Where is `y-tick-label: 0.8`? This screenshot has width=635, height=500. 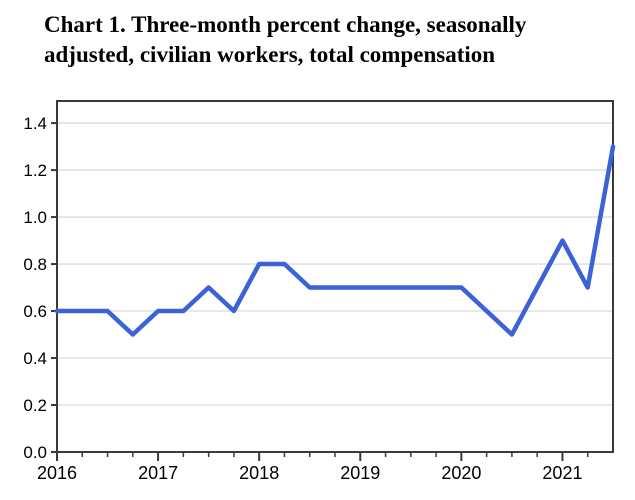 y-tick-label: 0.8 is located at coordinates (35, 264).